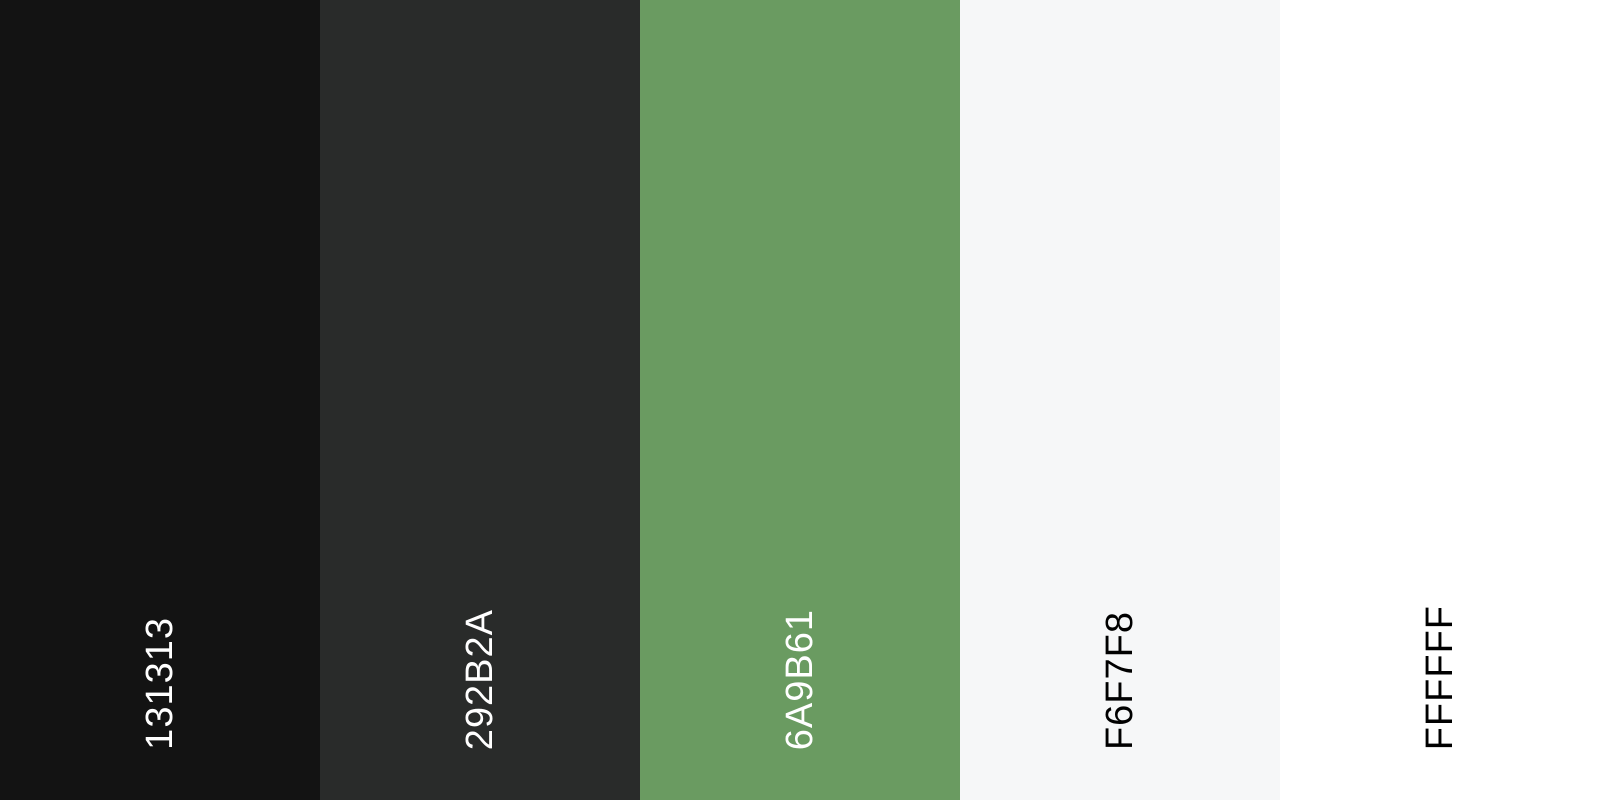 This screenshot has height=800, width=1600. What do you see at coordinates (800, 679) in the screenshot?
I see `swatch-hex-label: 6A9B61` at bounding box center [800, 679].